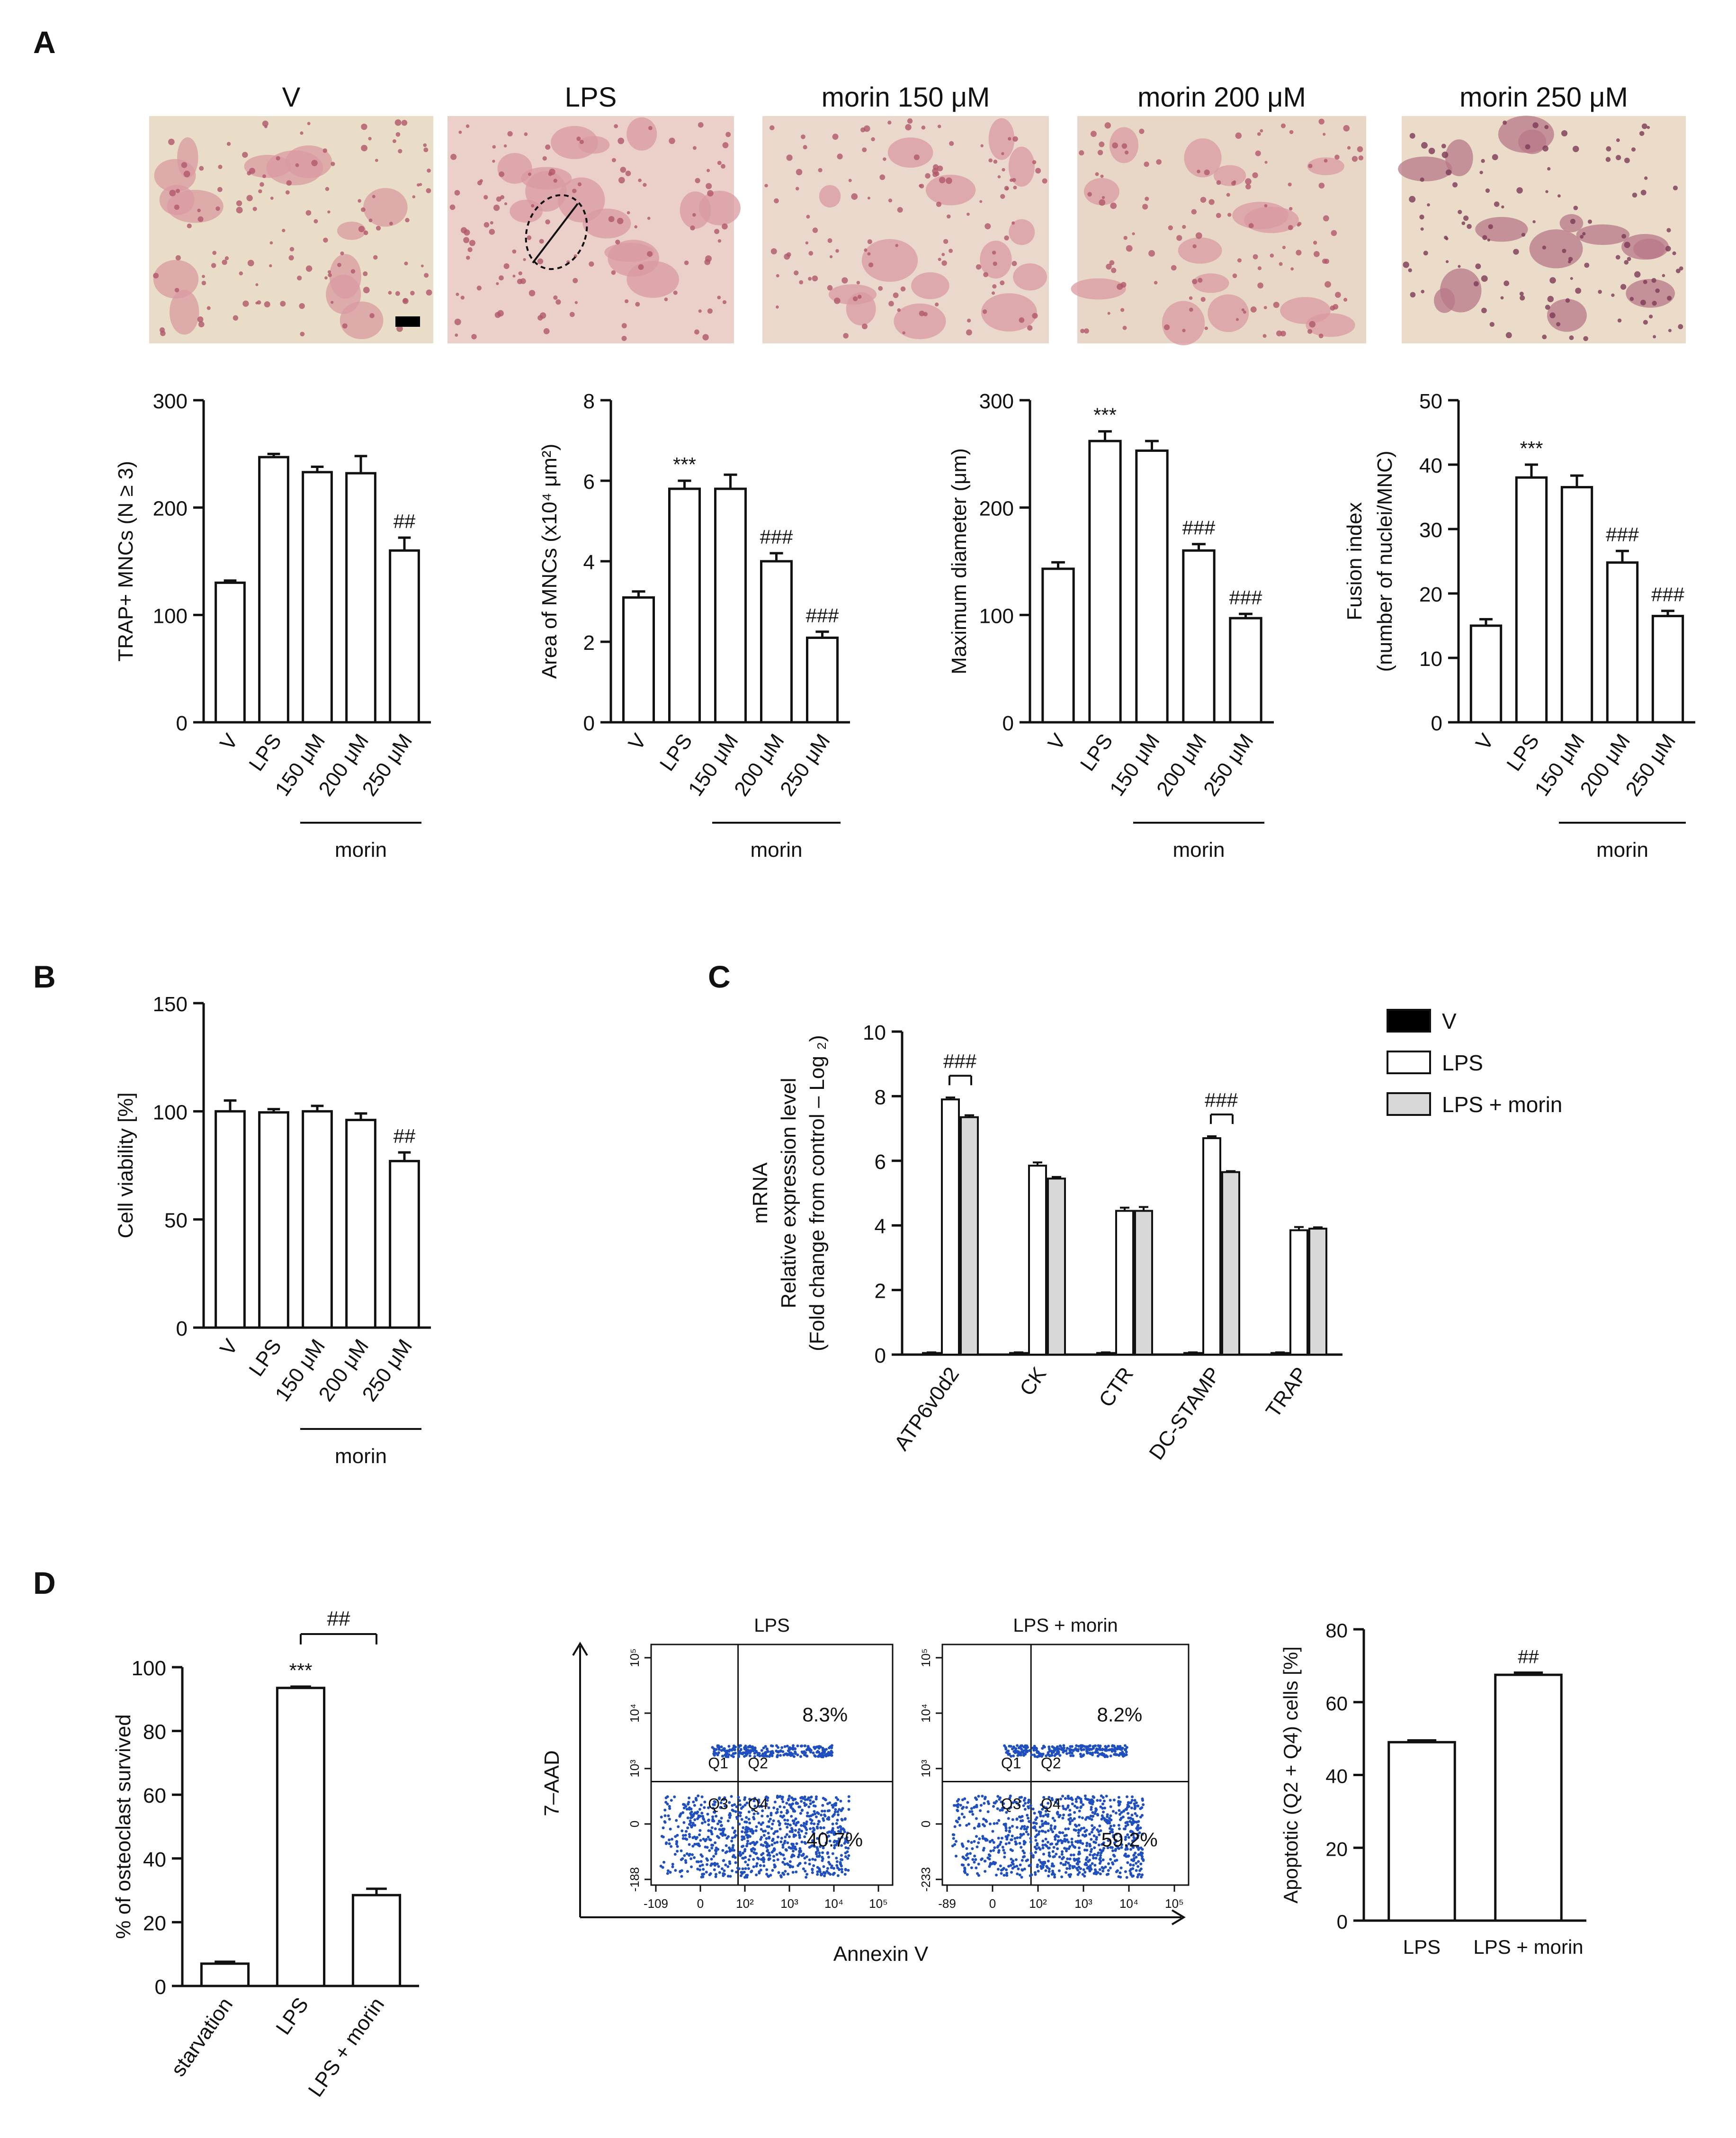 This screenshot has height=2138, width=1736. What do you see at coordinates (154, 1923) in the screenshot?
I see `y-tick-label: 20` at bounding box center [154, 1923].